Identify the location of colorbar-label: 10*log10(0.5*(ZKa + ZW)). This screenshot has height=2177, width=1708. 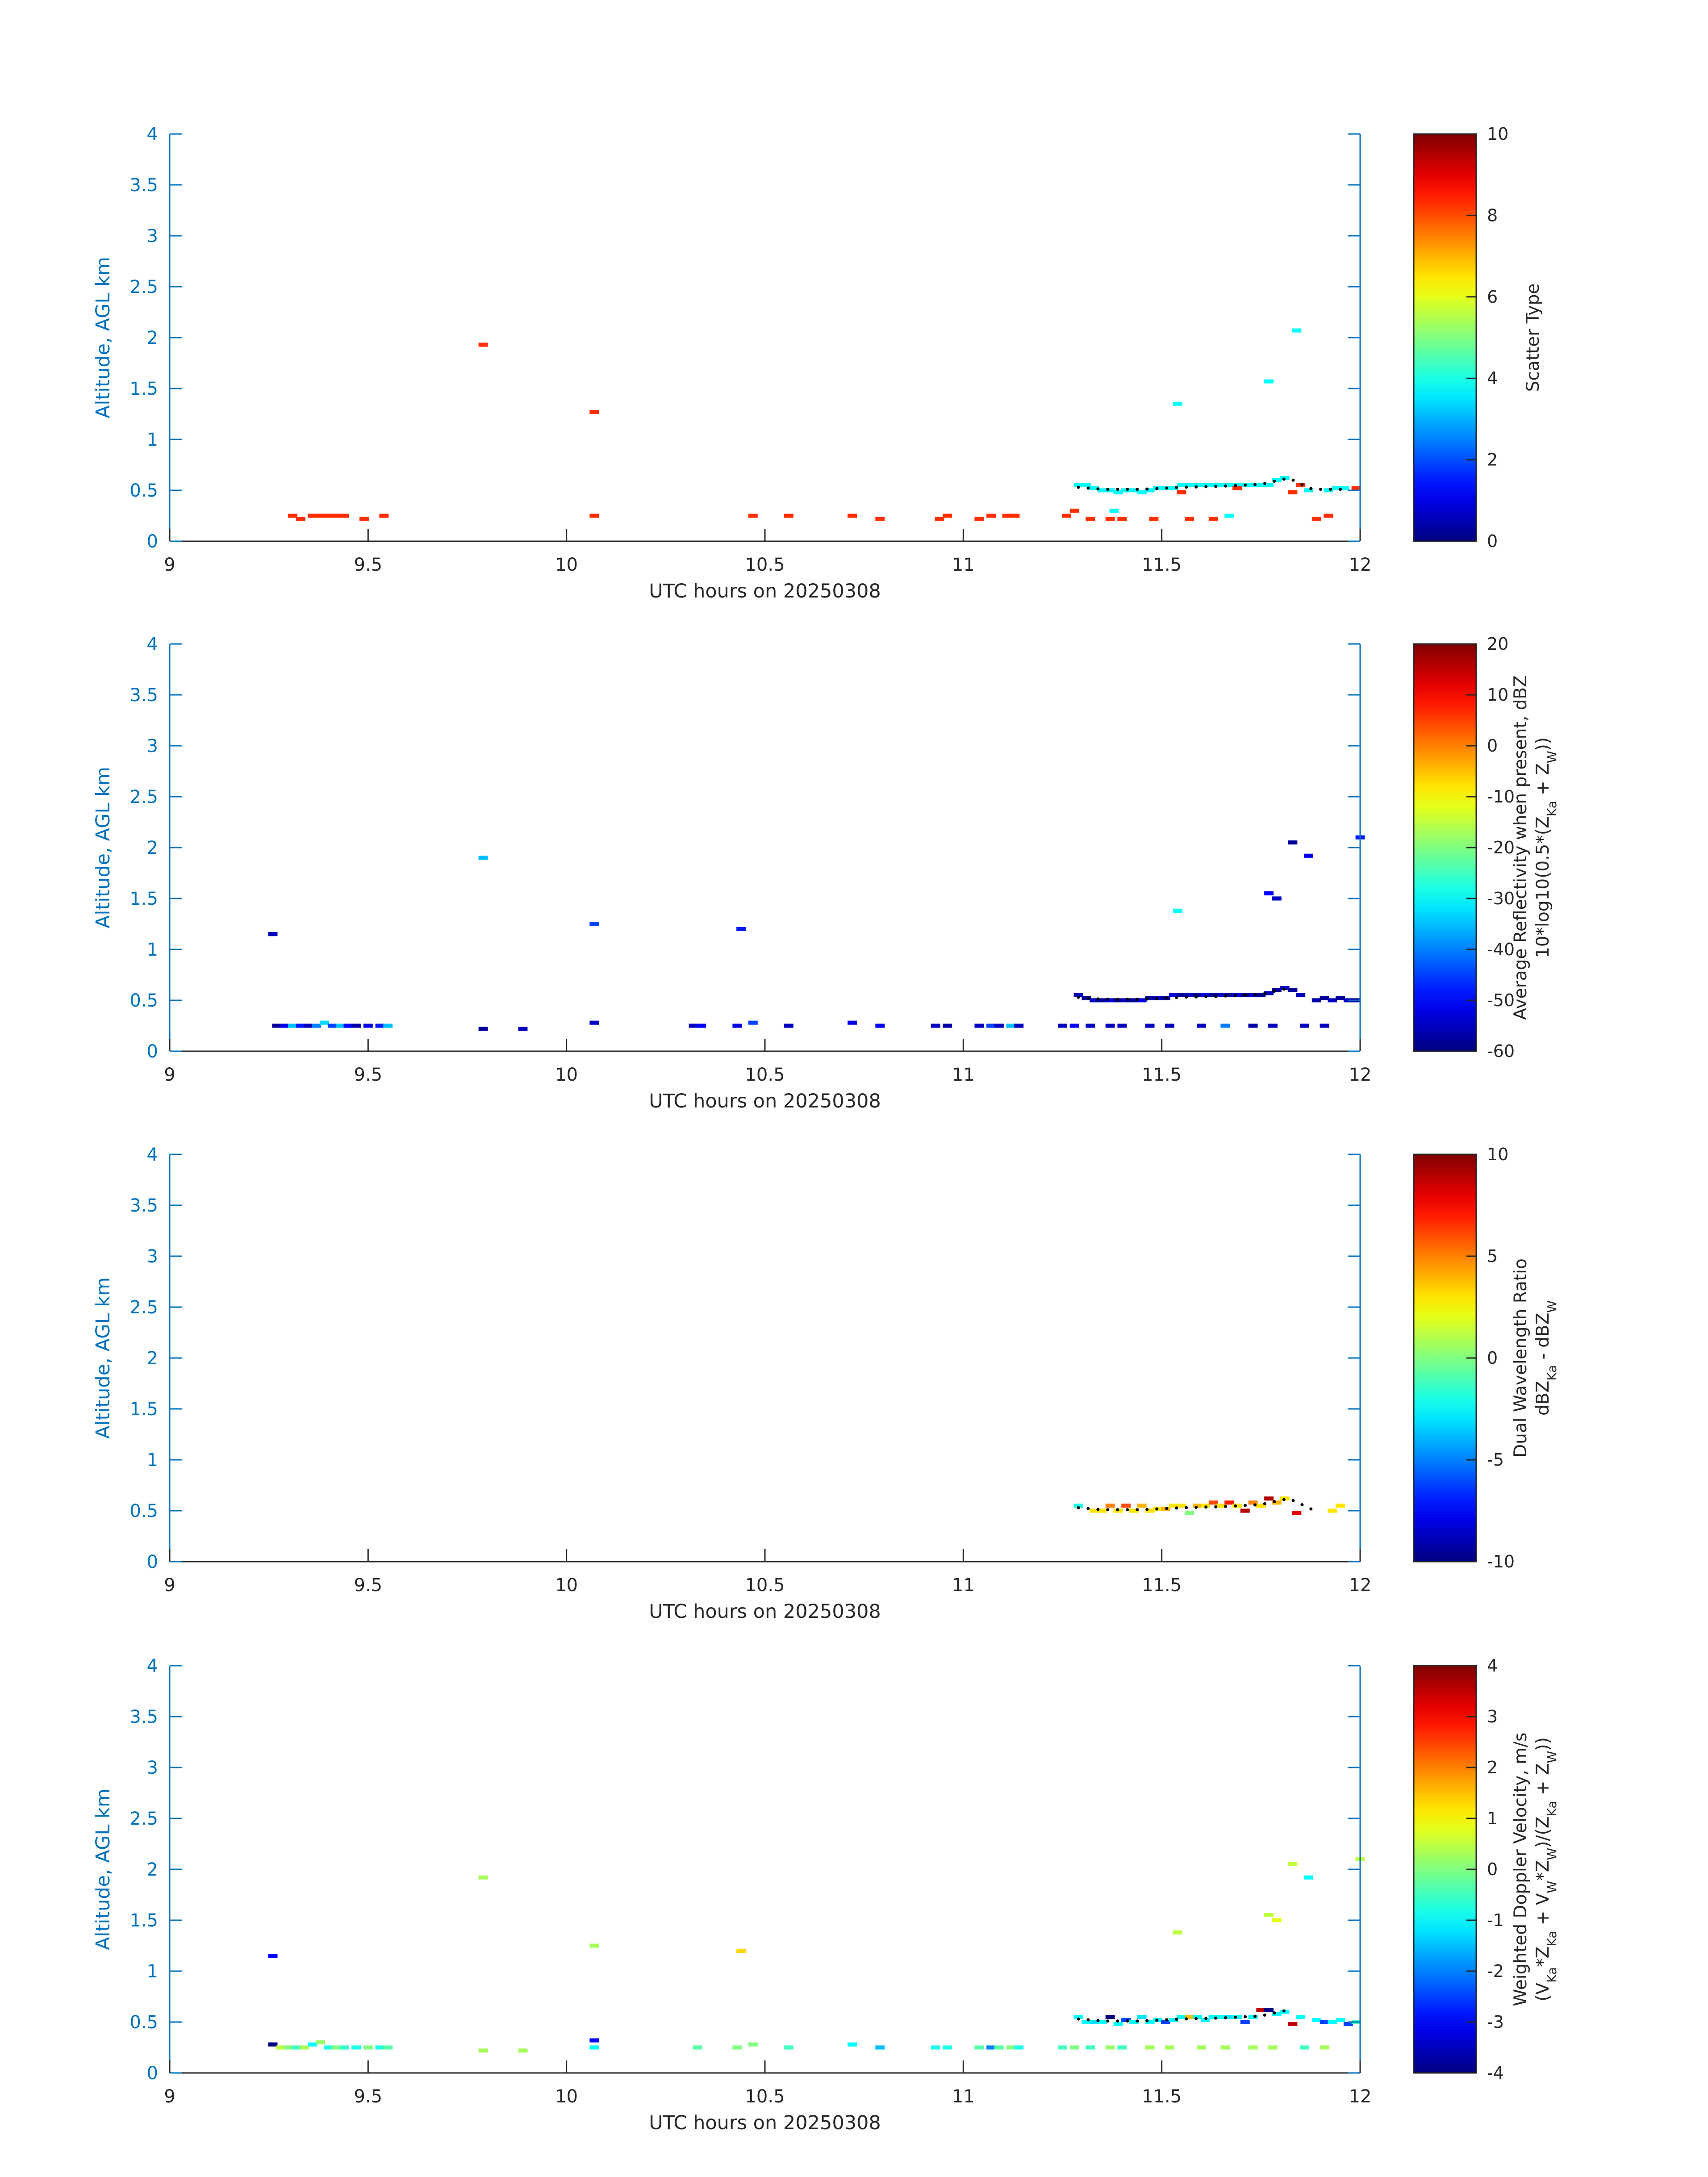
(1546, 847).